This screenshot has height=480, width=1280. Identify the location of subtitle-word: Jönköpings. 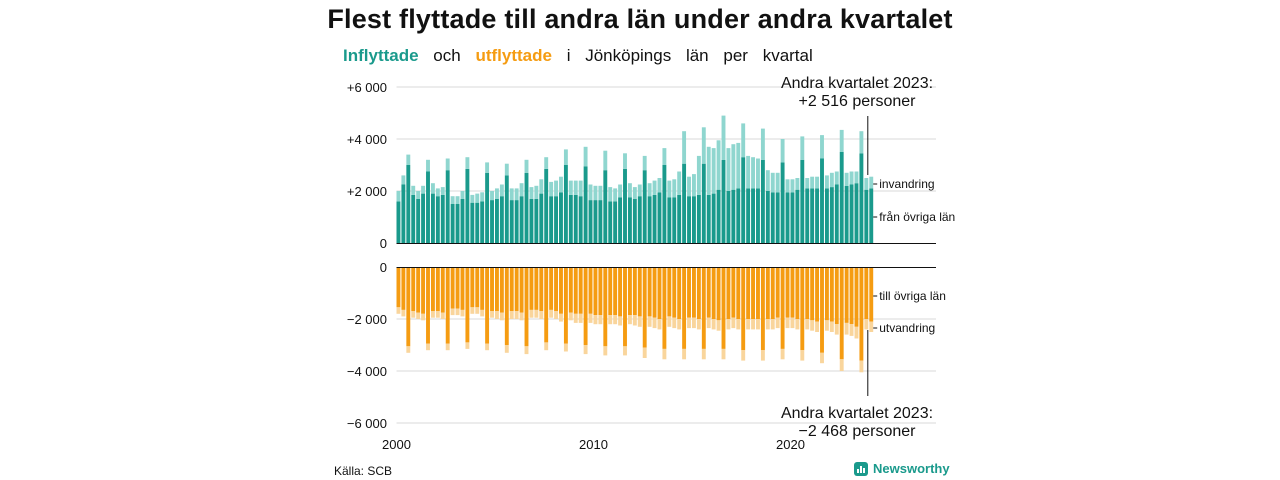
(628, 55).